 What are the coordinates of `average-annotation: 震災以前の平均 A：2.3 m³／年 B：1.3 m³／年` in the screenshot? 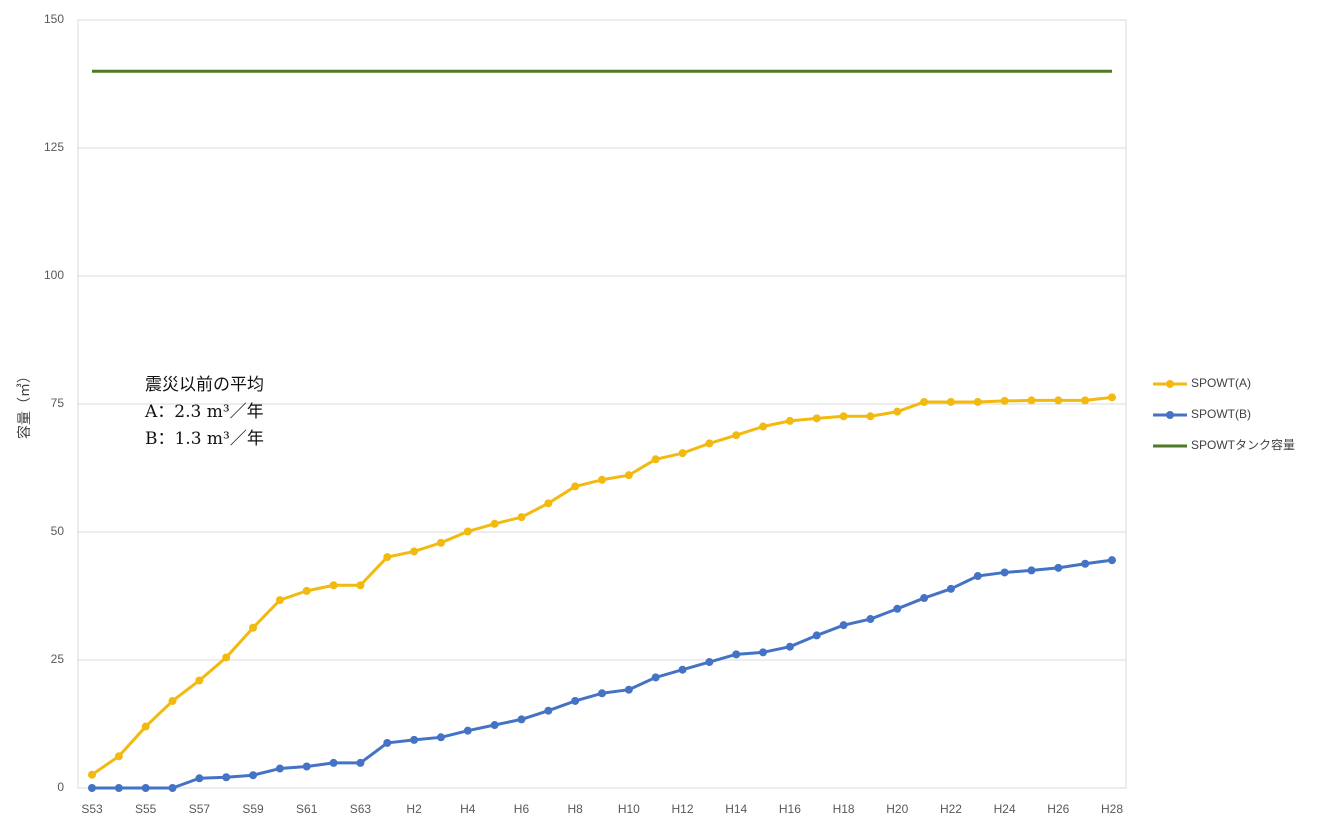 It's located at (204, 412).